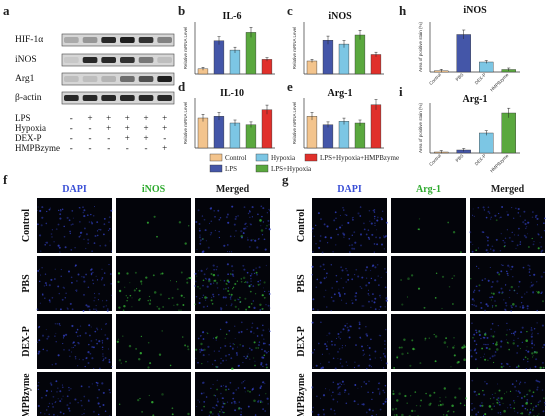 The height and width of the screenshot is (416, 554). What do you see at coordinates (285, 179) in the screenshot?
I see `panel-letter-g: g` at bounding box center [285, 179].